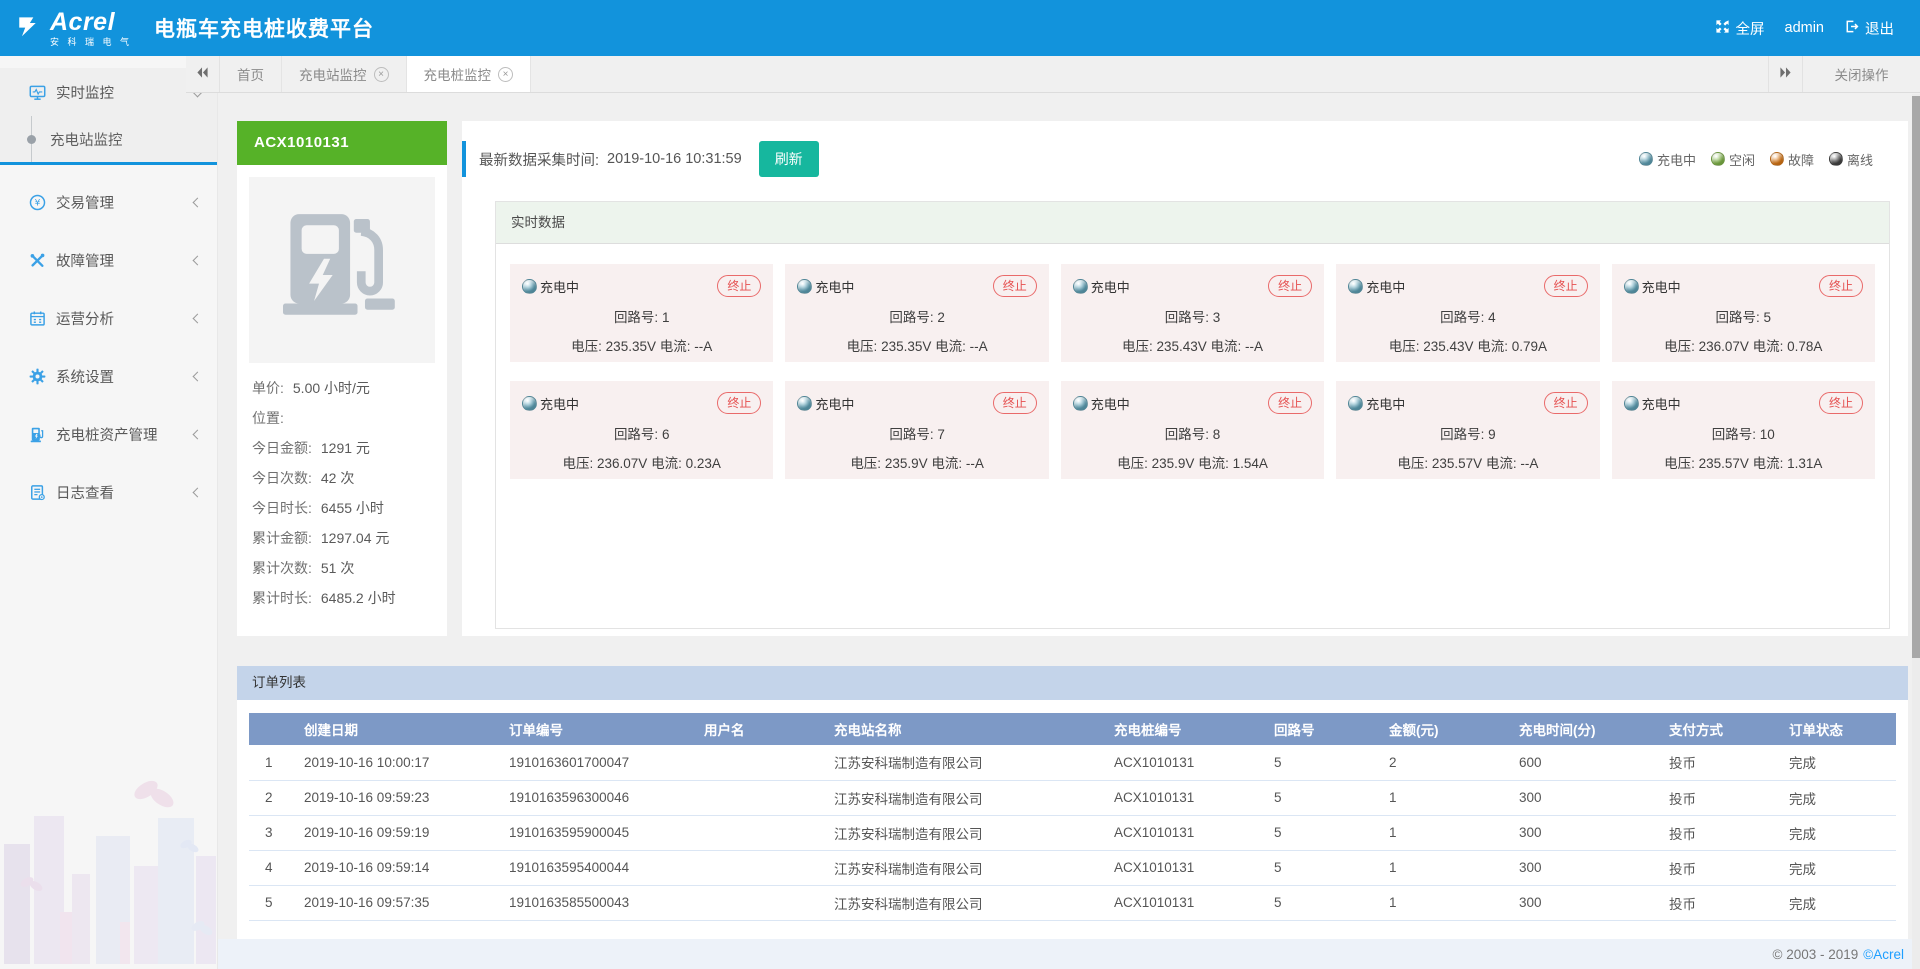 Image resolution: width=1920 pixels, height=969 pixels. Describe the element at coordinates (203, 74) in the screenshot. I see `tabs-scroll-left-button` at that location.